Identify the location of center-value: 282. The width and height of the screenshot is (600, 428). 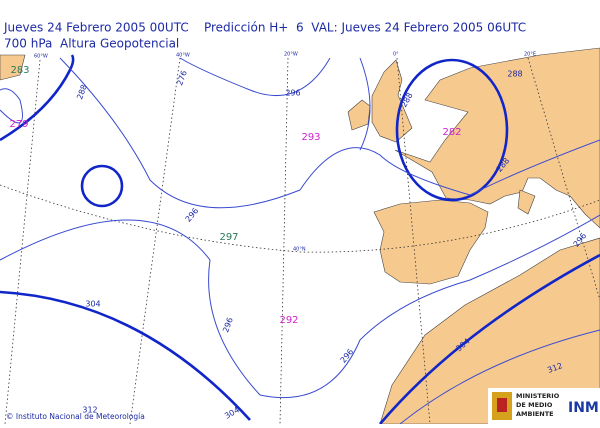
(451, 132).